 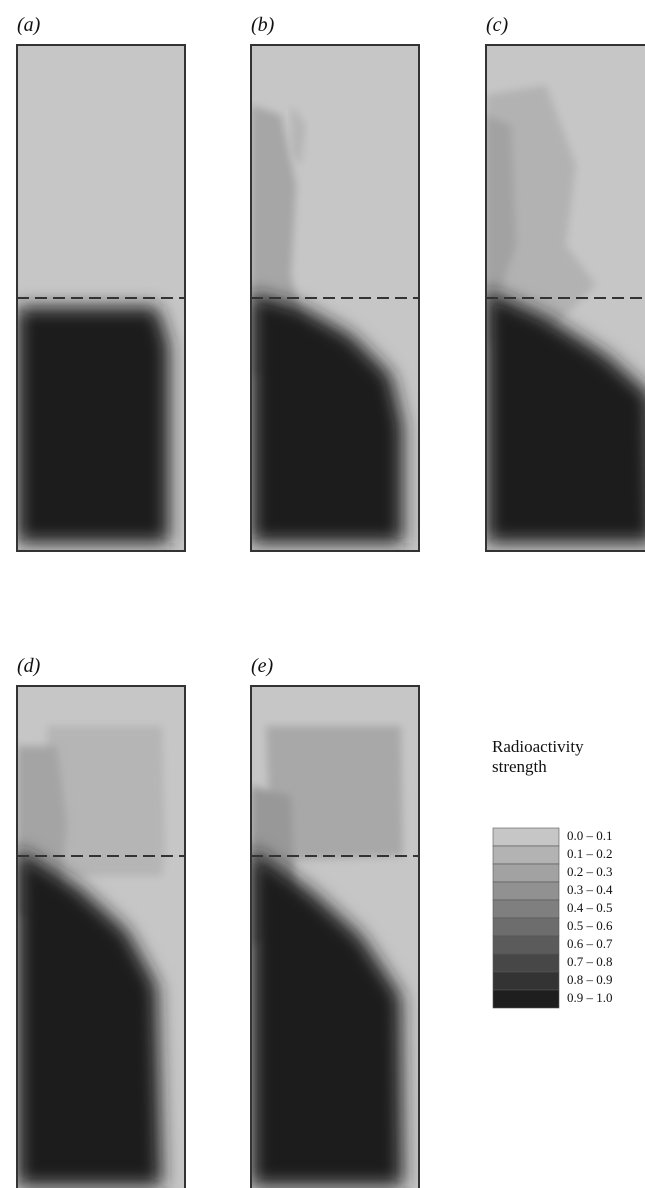 I want to click on panel-label: (b), so click(x=263, y=25).